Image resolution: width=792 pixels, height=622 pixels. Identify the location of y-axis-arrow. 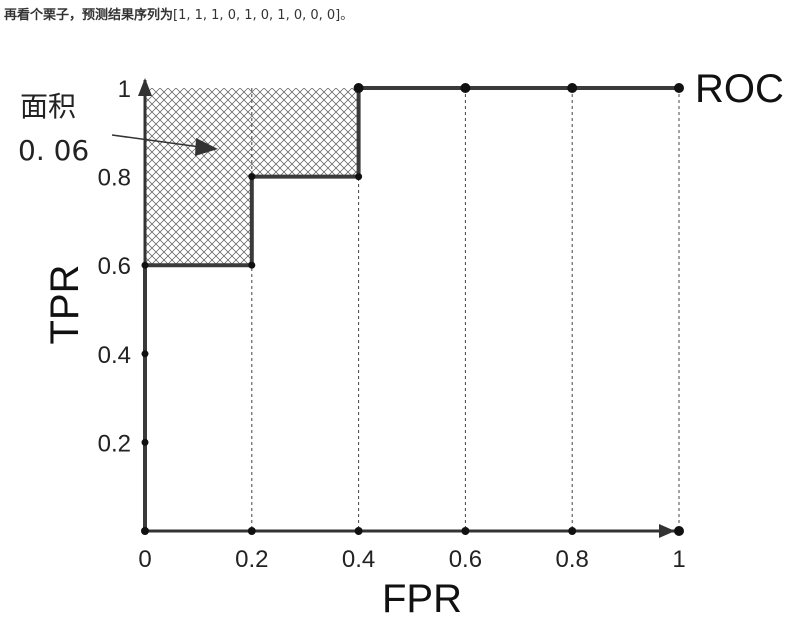
(145, 87).